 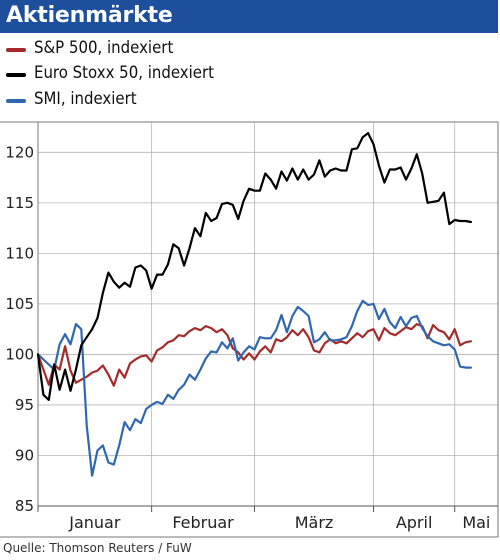 I want to click on month-label-0: Januar, so click(x=94, y=522).